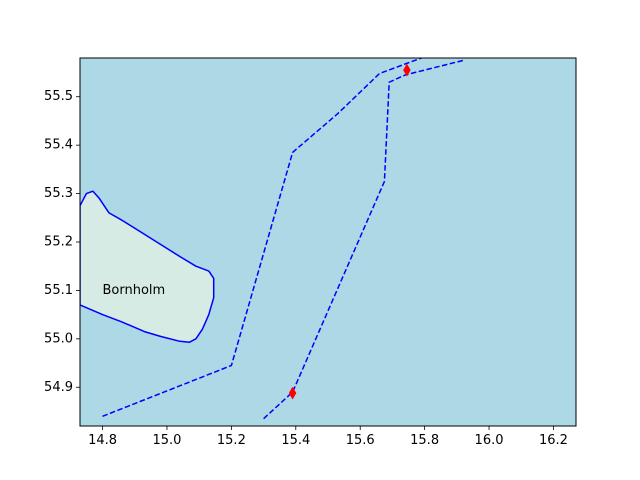 Image resolution: width=640 pixels, height=480 pixels. I want to click on x-tick-label: 15.8, so click(424, 440).